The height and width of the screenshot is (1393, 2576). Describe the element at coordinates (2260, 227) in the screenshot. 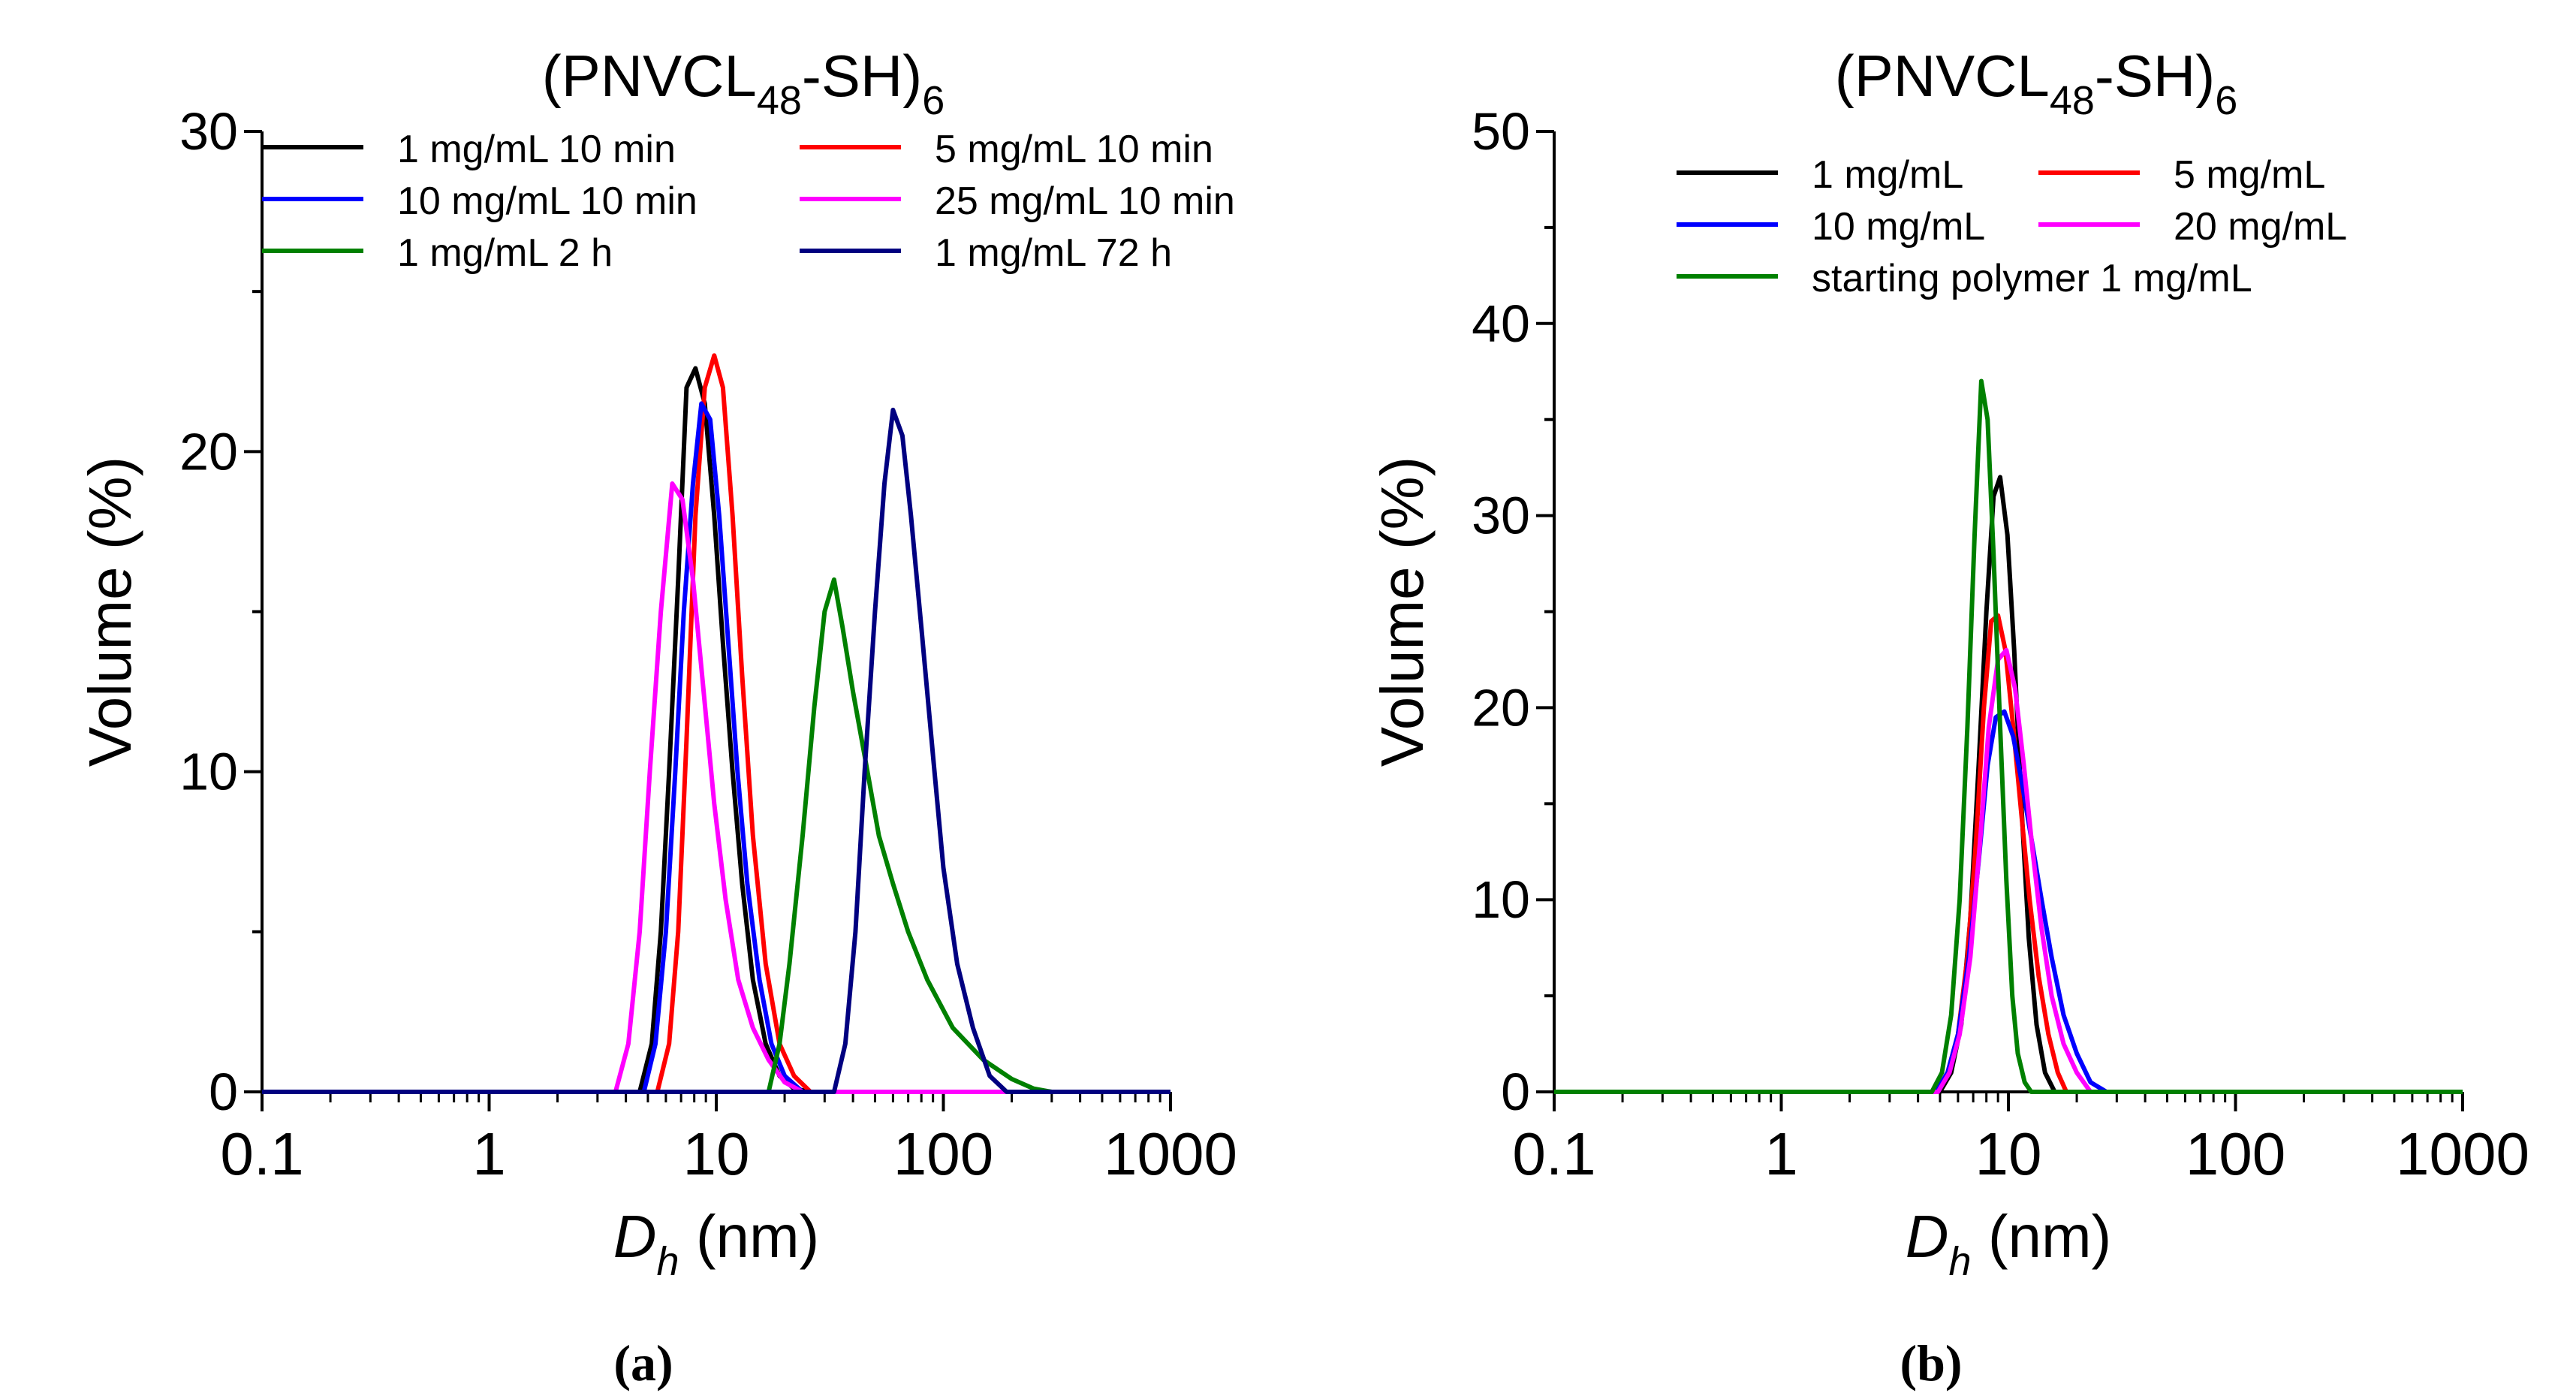

I see `legend-label: 20 mg/mL` at that location.